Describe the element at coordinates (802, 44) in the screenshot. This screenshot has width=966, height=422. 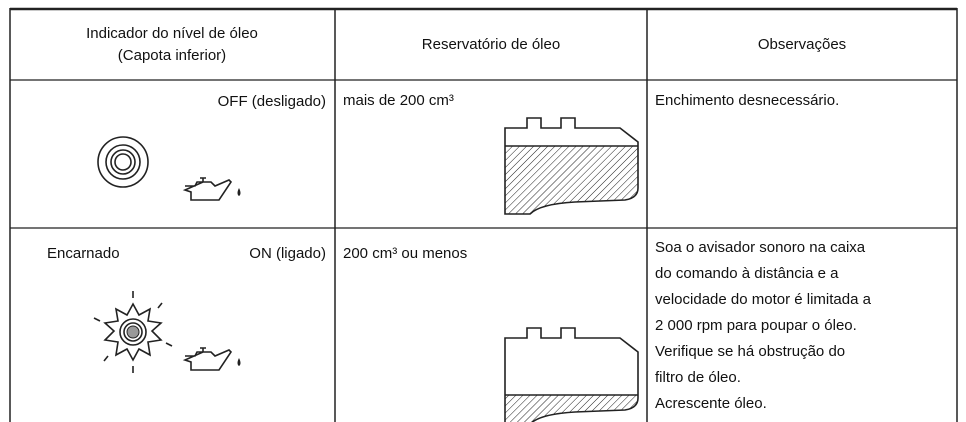
I see `header-text: Observações` at that location.